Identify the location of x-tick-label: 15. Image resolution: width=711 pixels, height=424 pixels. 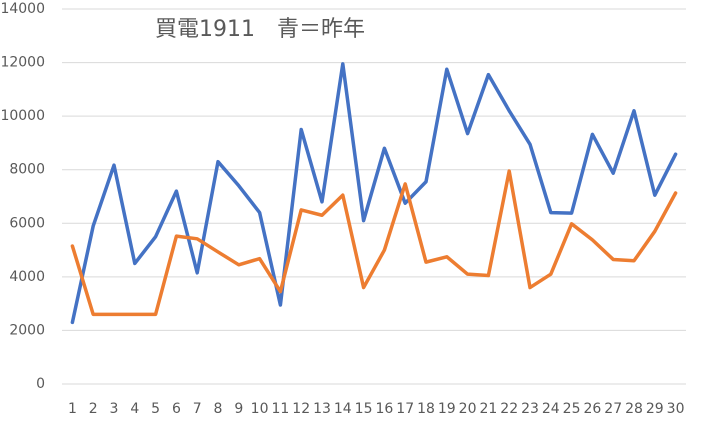
(364, 409).